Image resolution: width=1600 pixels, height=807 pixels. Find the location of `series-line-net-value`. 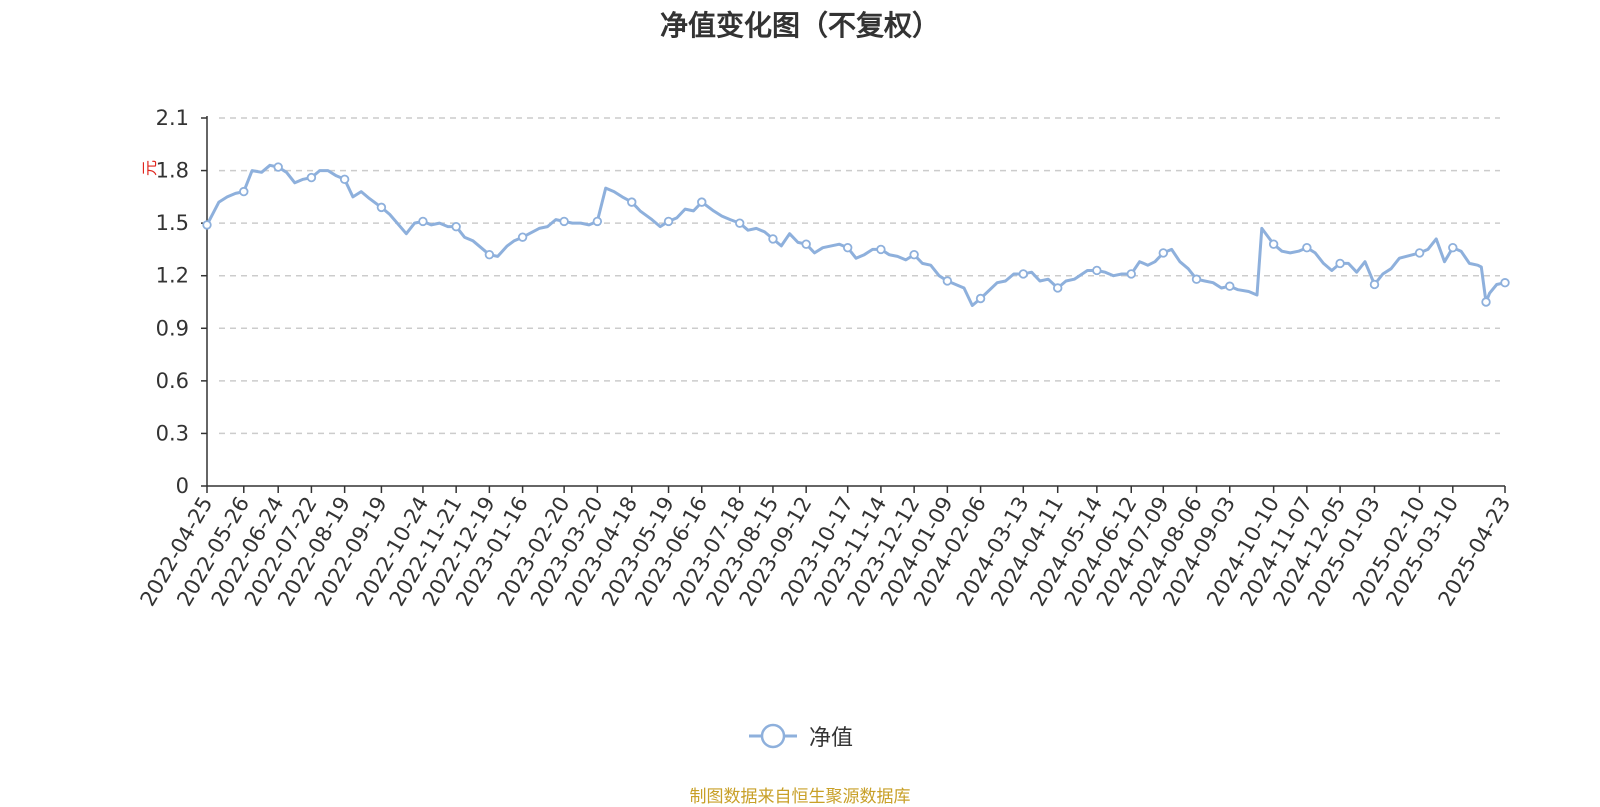

series-line-net-value is located at coordinates (856, 235).